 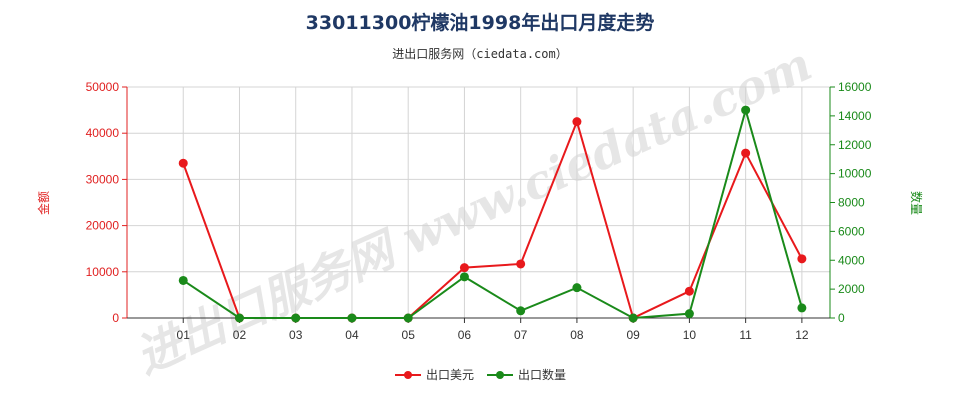 What do you see at coordinates (855, 145) in the screenshot?
I see `right-tick-label: 12000` at bounding box center [855, 145].